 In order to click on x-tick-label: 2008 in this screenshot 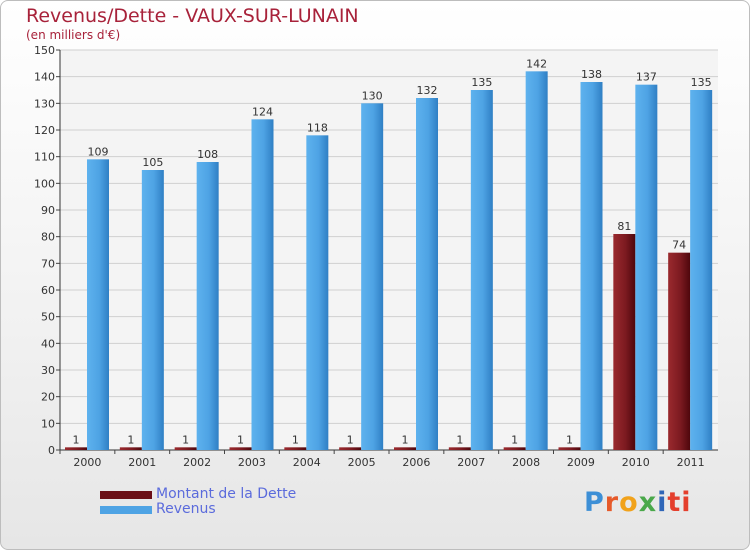, I will do `click(526, 462)`.